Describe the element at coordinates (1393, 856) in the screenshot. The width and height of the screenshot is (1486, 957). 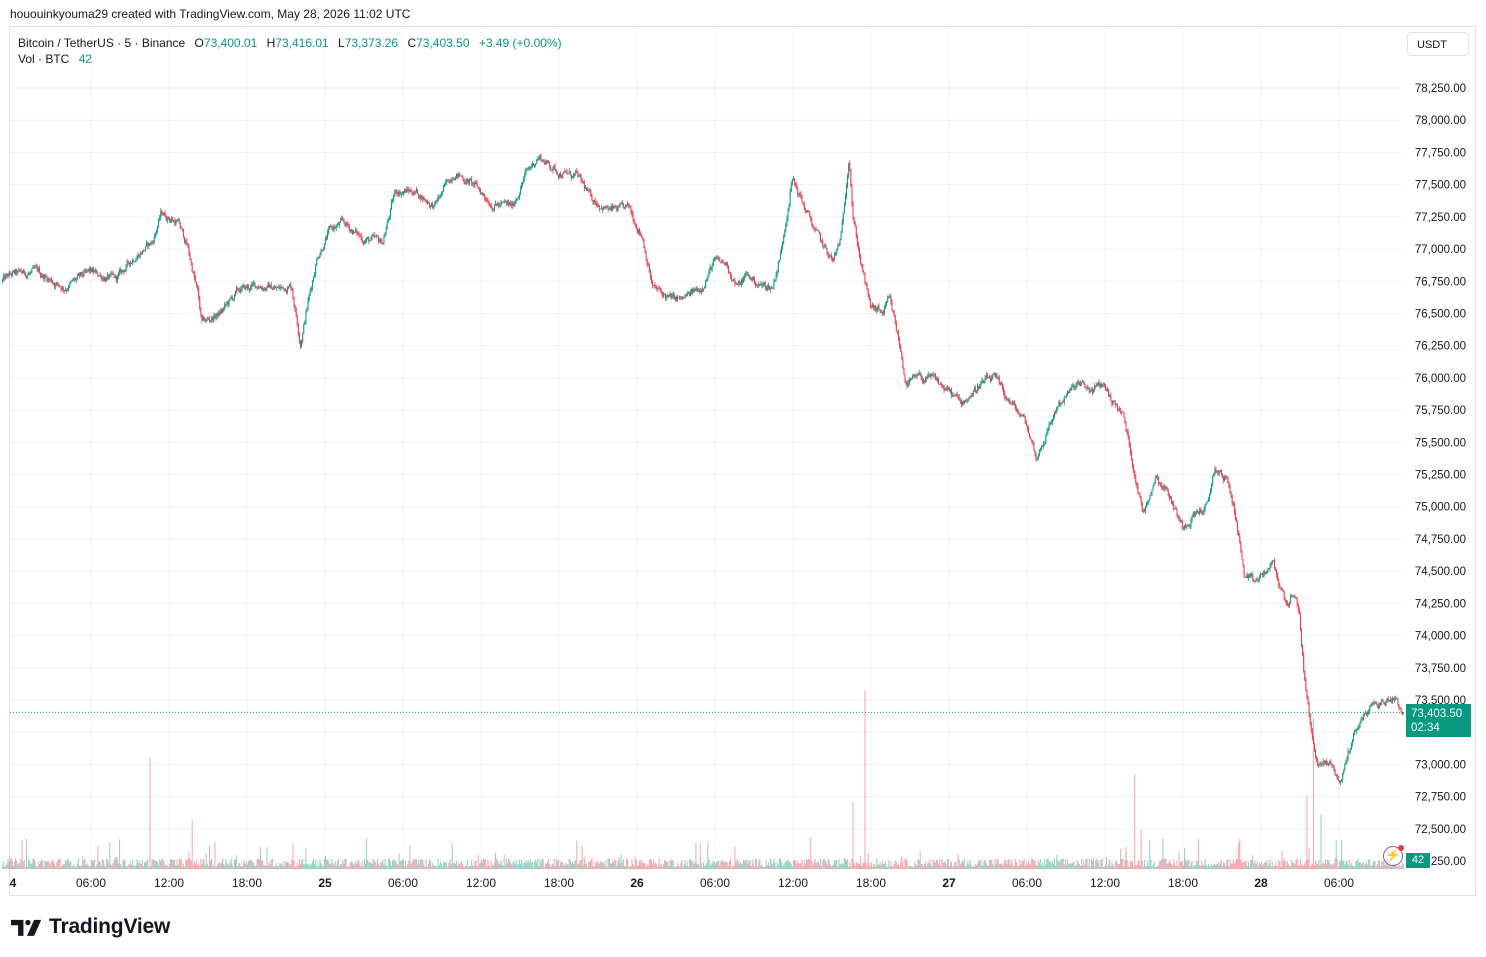
I see `lightning-bolt-icon: ⚡` at that location.